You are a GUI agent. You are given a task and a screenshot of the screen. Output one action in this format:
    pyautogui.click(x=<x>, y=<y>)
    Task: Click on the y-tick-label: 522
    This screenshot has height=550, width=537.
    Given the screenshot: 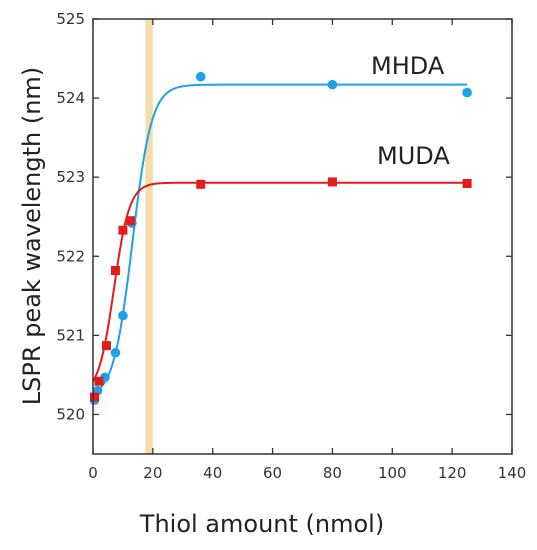 What is the action you would take?
    pyautogui.click(x=70, y=256)
    